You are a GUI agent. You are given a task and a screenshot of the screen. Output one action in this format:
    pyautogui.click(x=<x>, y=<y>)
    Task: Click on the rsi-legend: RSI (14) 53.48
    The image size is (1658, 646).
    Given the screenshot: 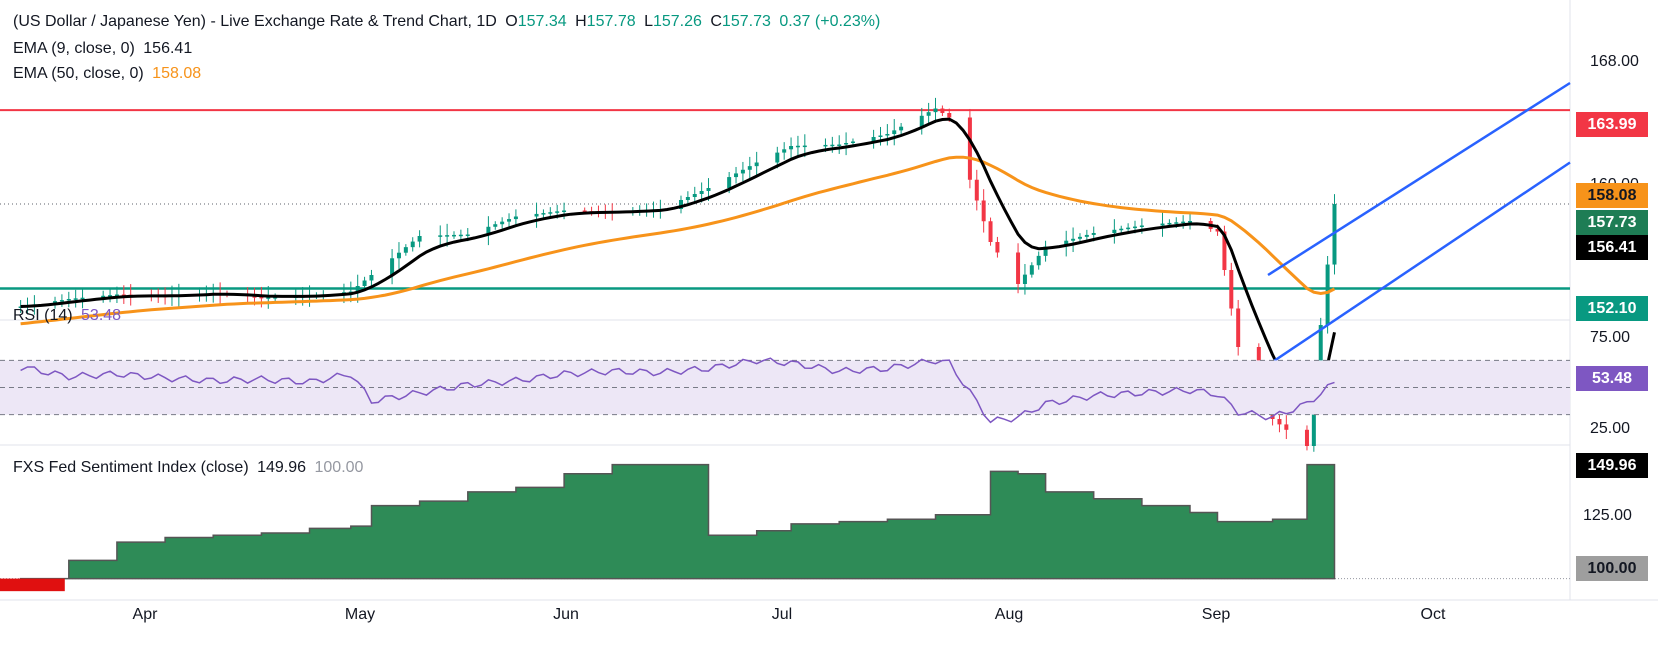 What is the action you would take?
    pyautogui.click(x=69, y=316)
    